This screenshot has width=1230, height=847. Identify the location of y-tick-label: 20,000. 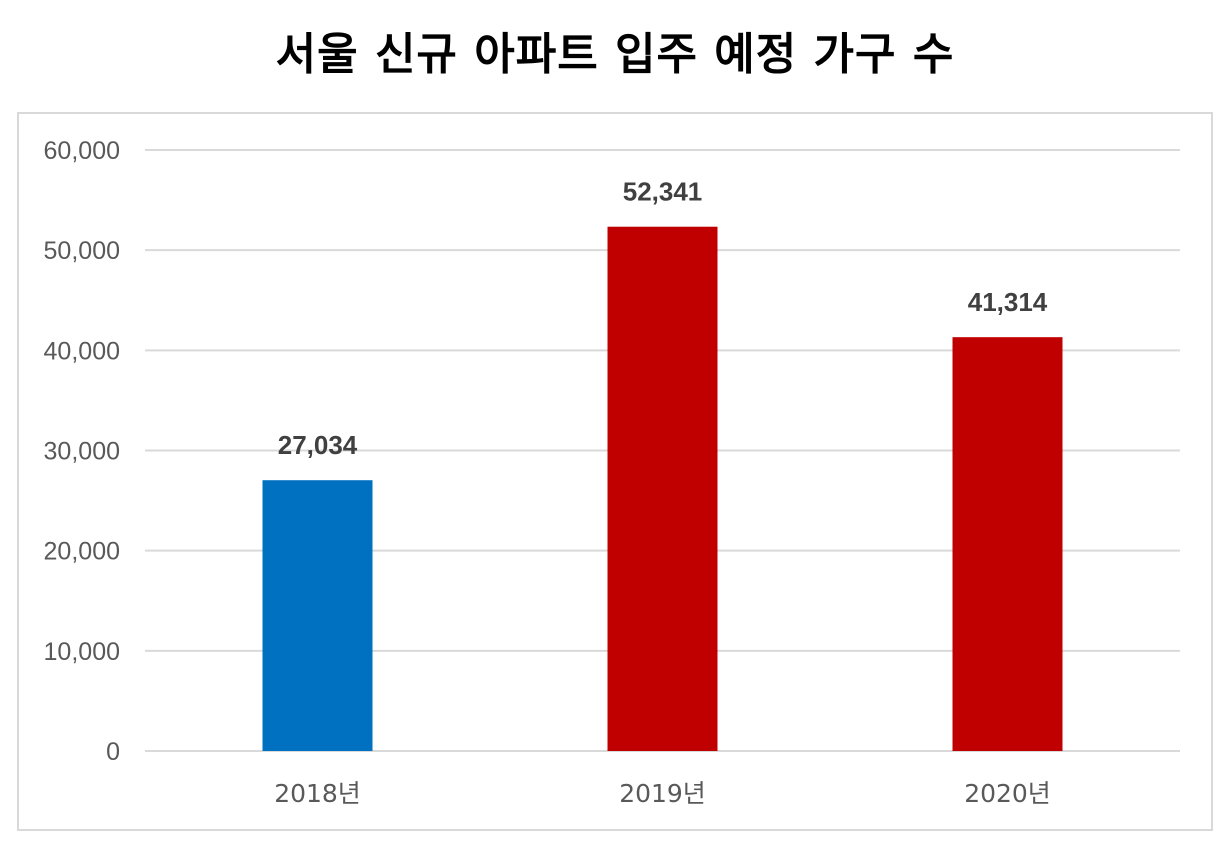
(82, 552).